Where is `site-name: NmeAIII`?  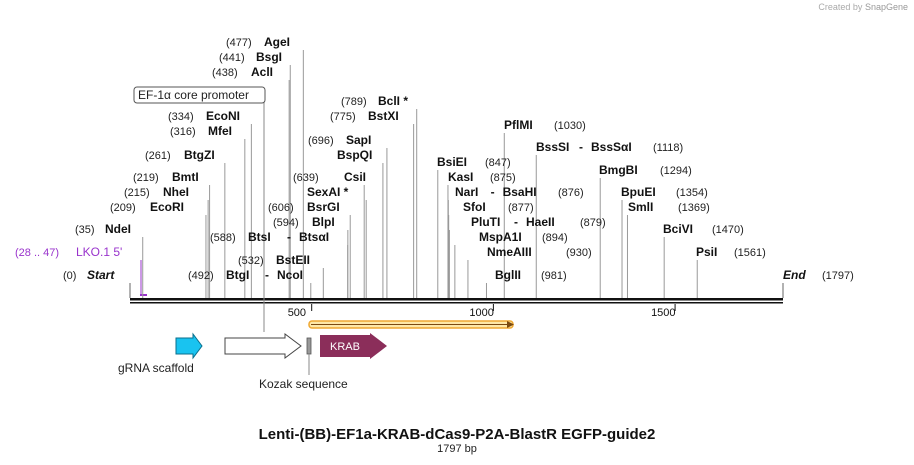 site-name: NmeAIII is located at coordinates (509, 252).